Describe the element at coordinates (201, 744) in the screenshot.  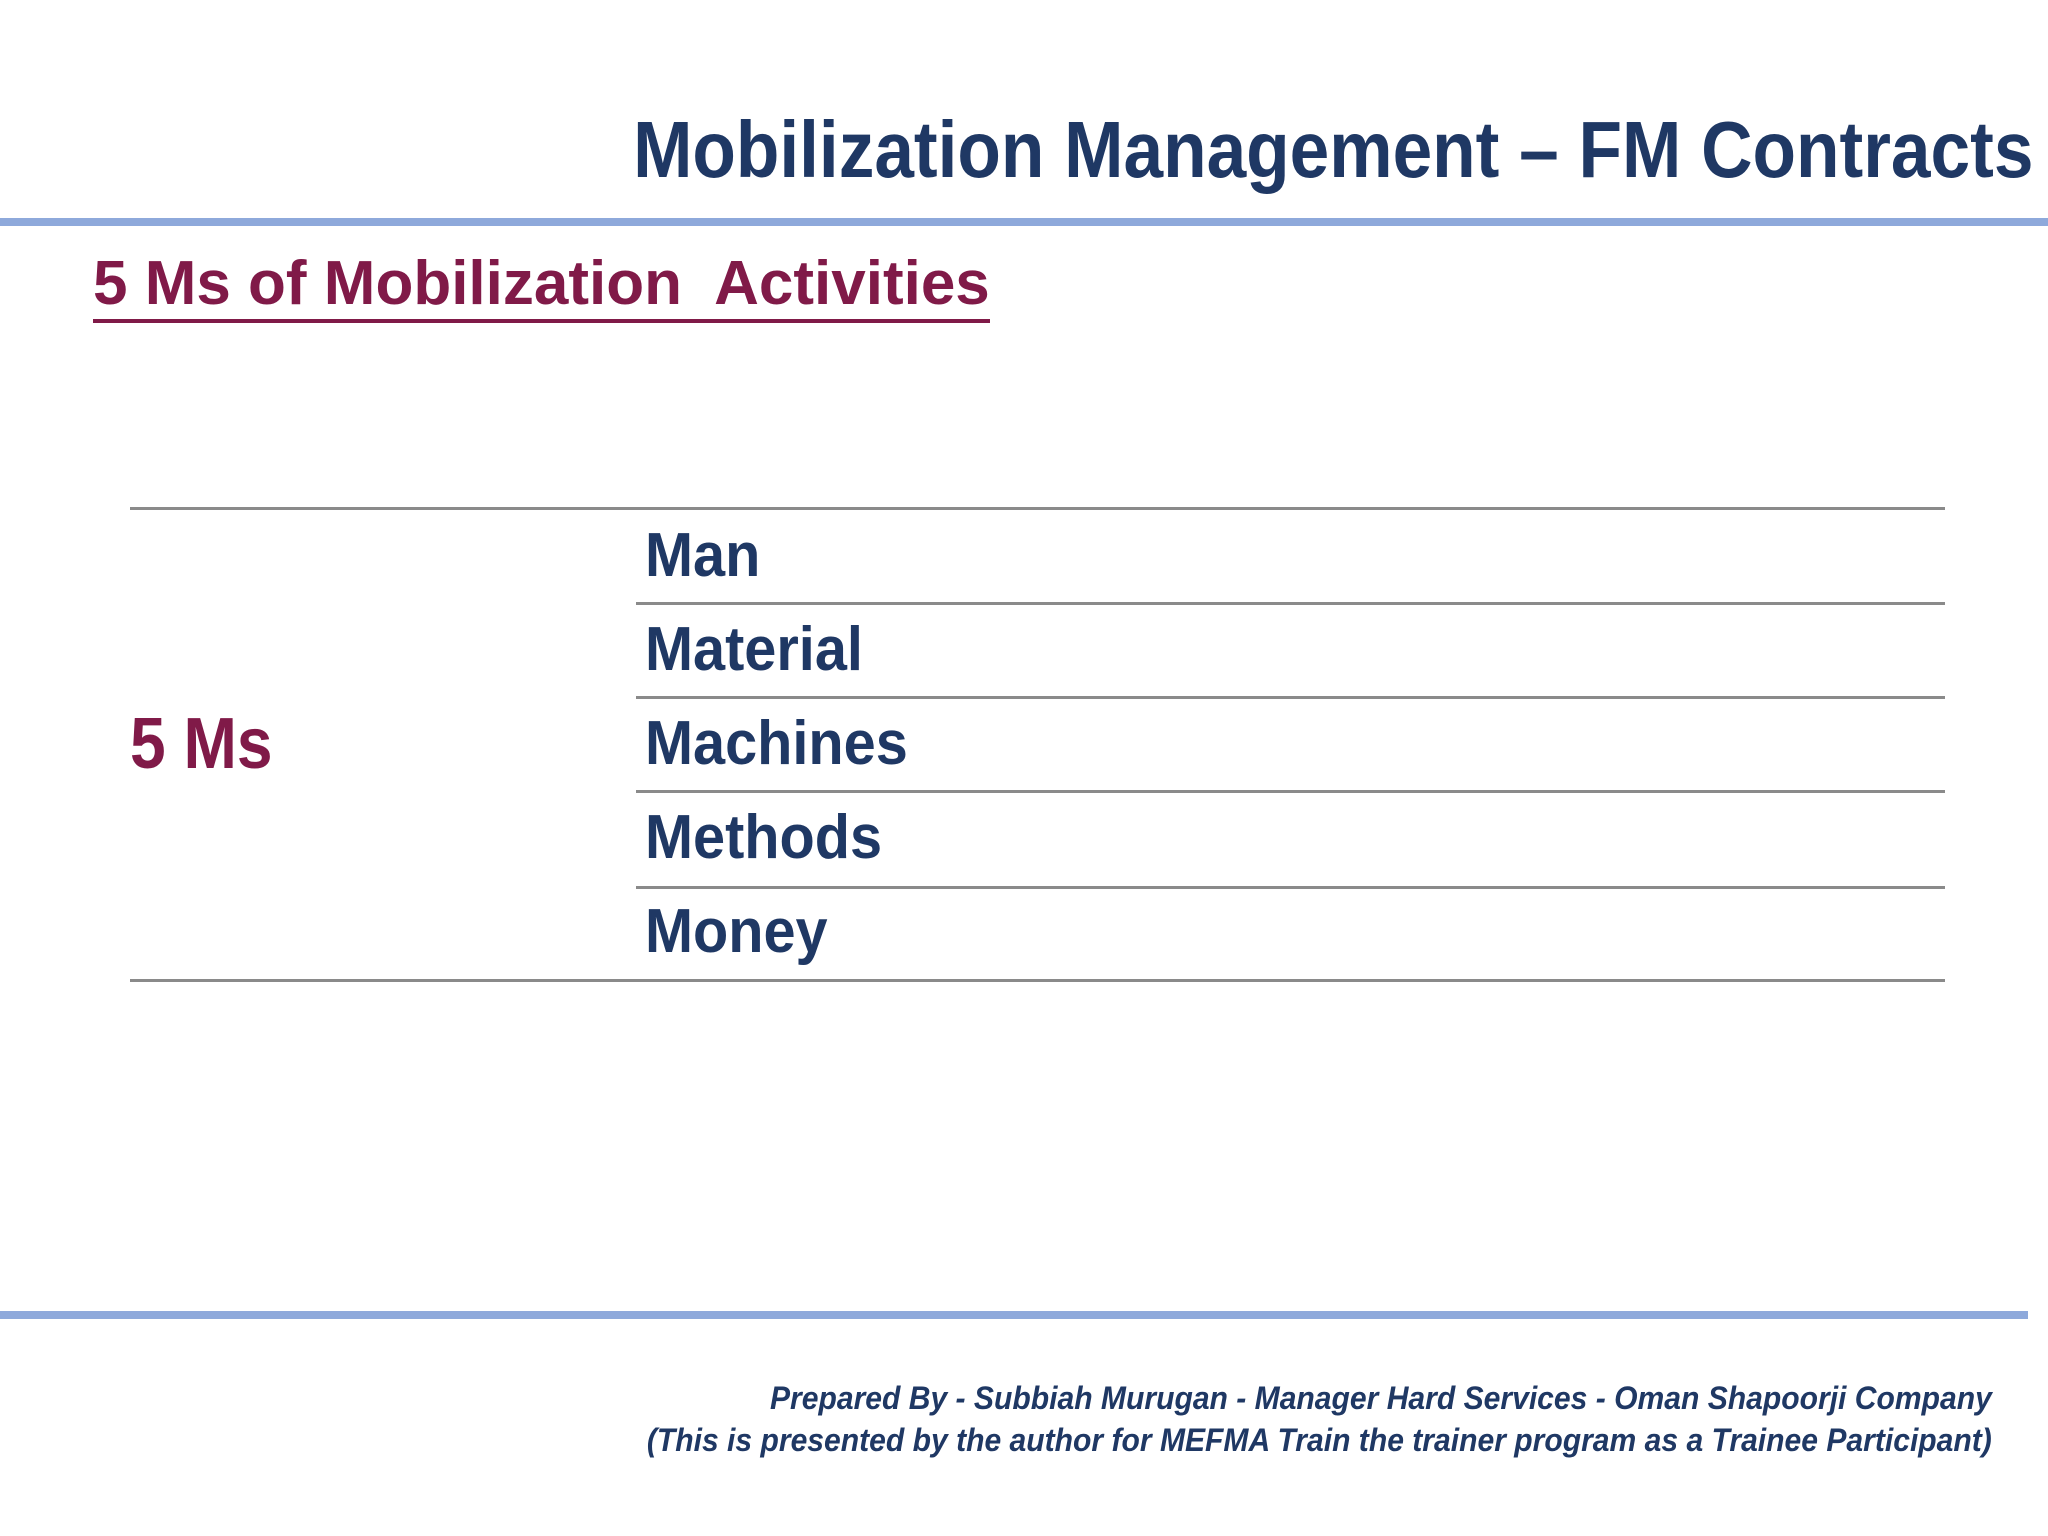
I see `table-left-label: 5 Ms` at that location.